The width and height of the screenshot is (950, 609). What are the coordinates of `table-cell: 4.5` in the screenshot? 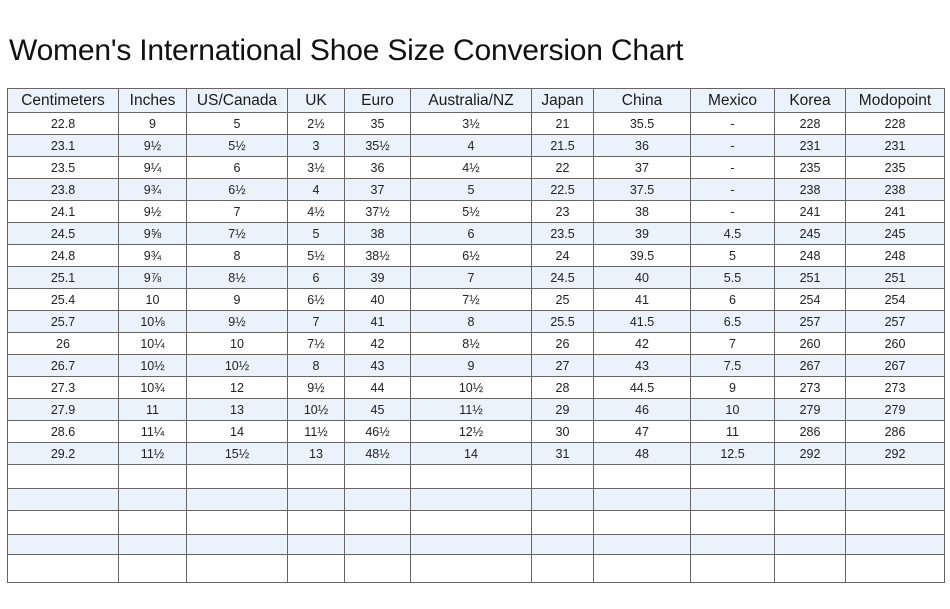 It's located at (732, 233).